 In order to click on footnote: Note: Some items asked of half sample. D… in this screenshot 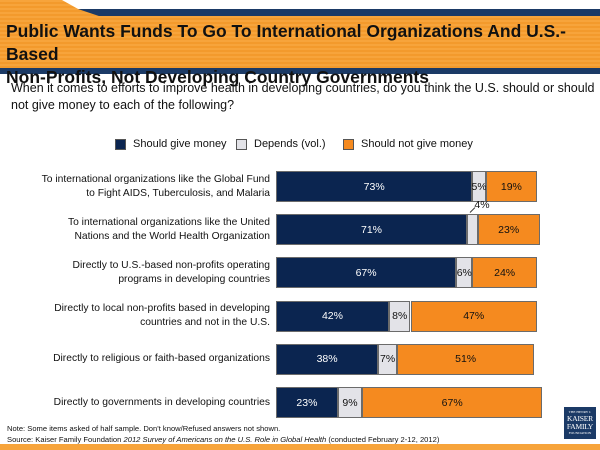, I will do `click(223, 434)`.